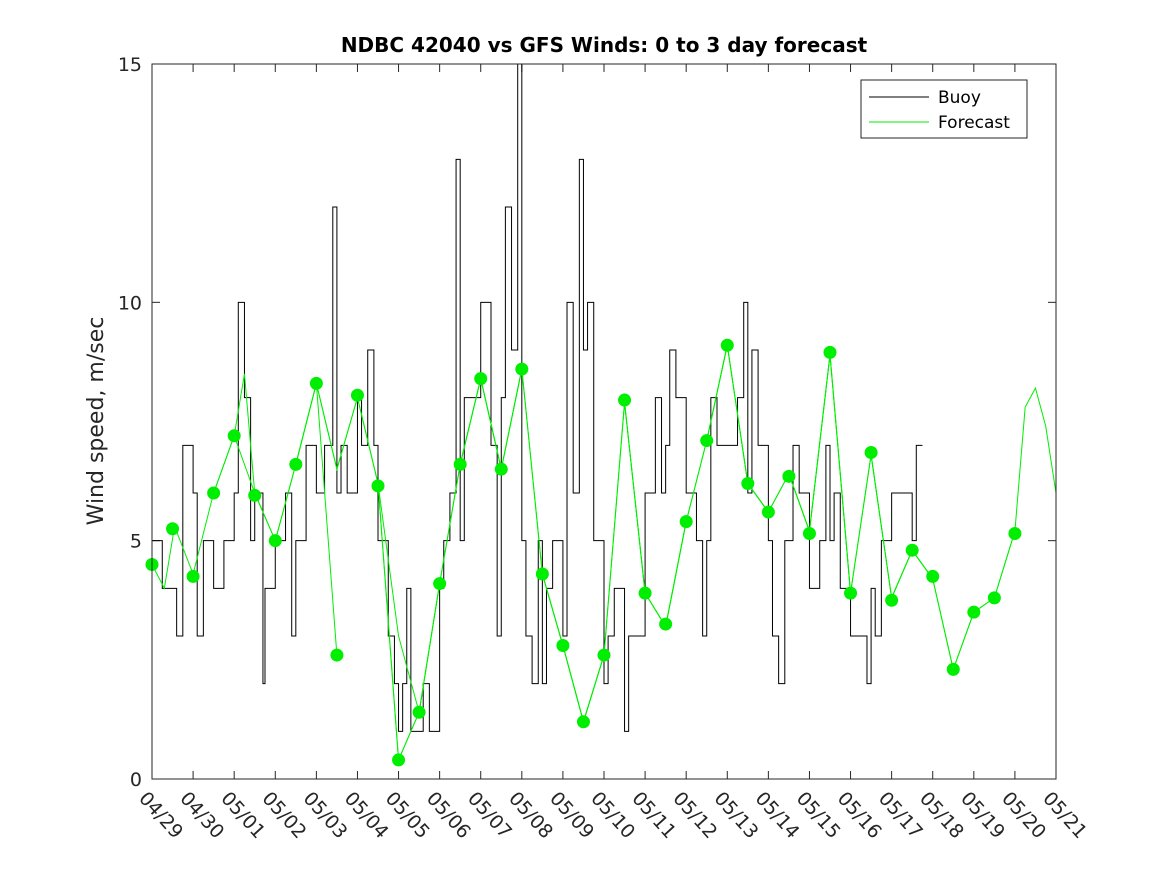 The image size is (1167, 875). Describe the element at coordinates (242, 815) in the screenshot. I see `x-tick-label: 05/01` at that location.